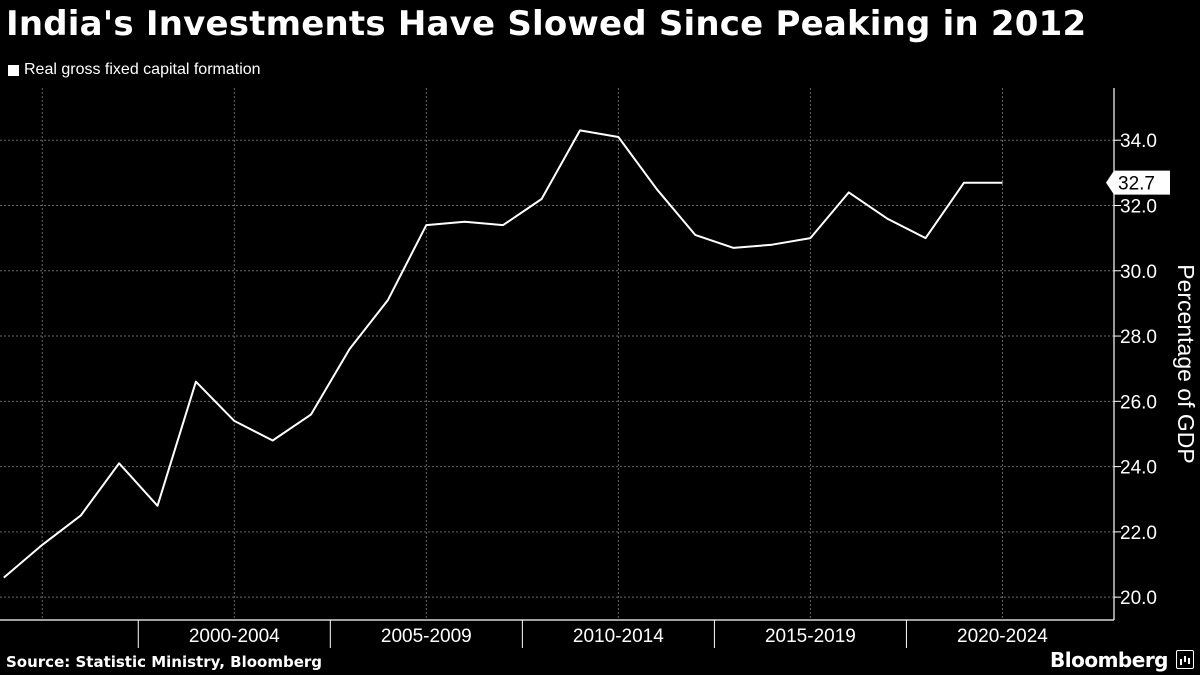 The width and height of the screenshot is (1200, 675). Describe the element at coordinates (1186, 363) in the screenshot. I see `y-axis-title: Percentage of GDP` at that location.